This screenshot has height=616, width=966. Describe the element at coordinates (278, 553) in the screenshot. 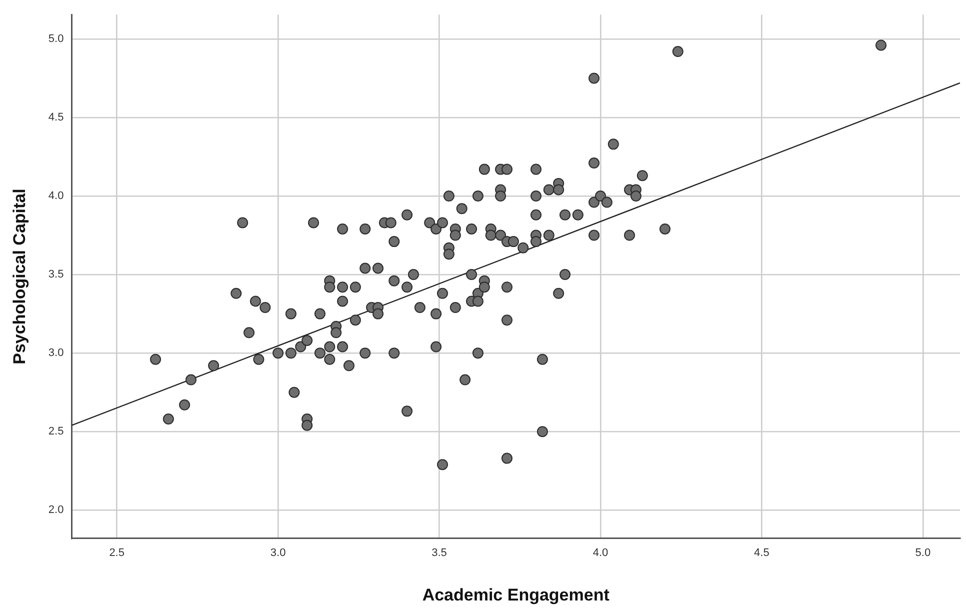

I see `x-tick-label: 3.0` at that location.